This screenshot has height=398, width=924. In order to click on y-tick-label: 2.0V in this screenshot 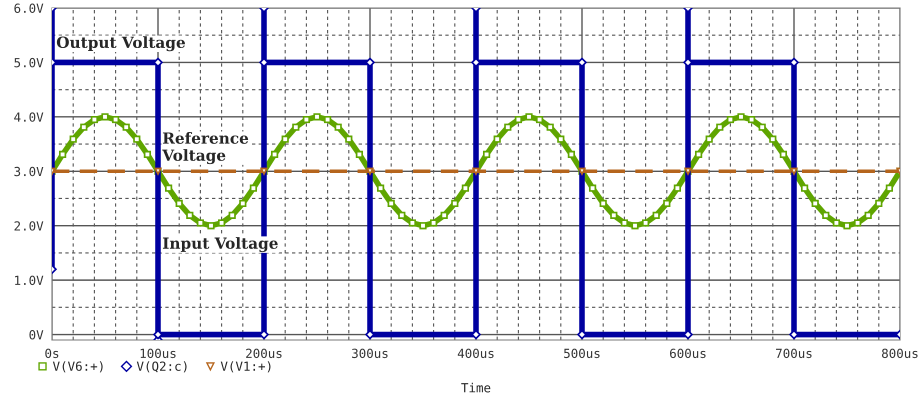, I will do `click(29, 226)`.